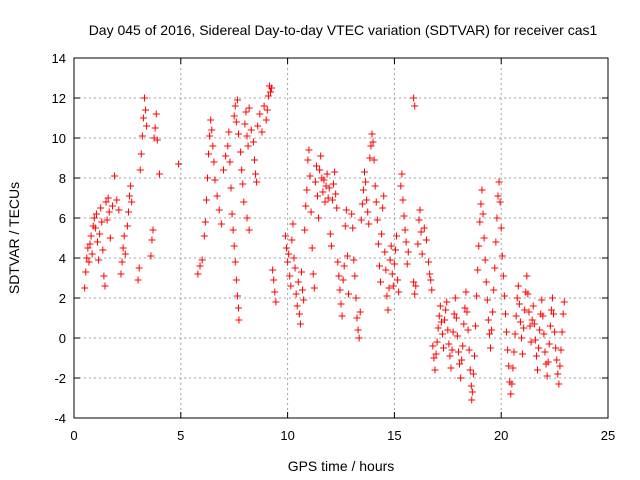 Image resolution: width=640 pixels, height=480 pixels. I want to click on y-tick-label: 12, so click(59, 98).